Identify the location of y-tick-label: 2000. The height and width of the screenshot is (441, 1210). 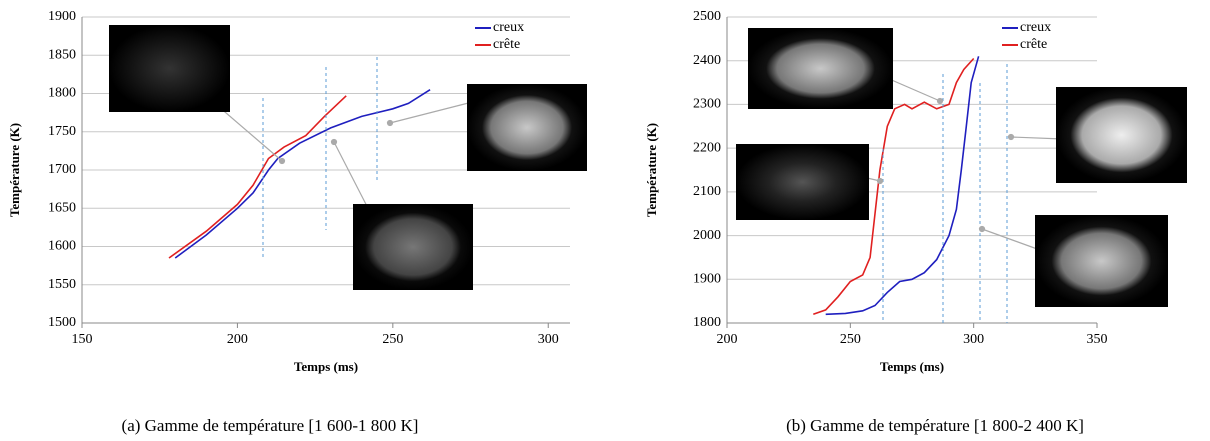
(707, 235).